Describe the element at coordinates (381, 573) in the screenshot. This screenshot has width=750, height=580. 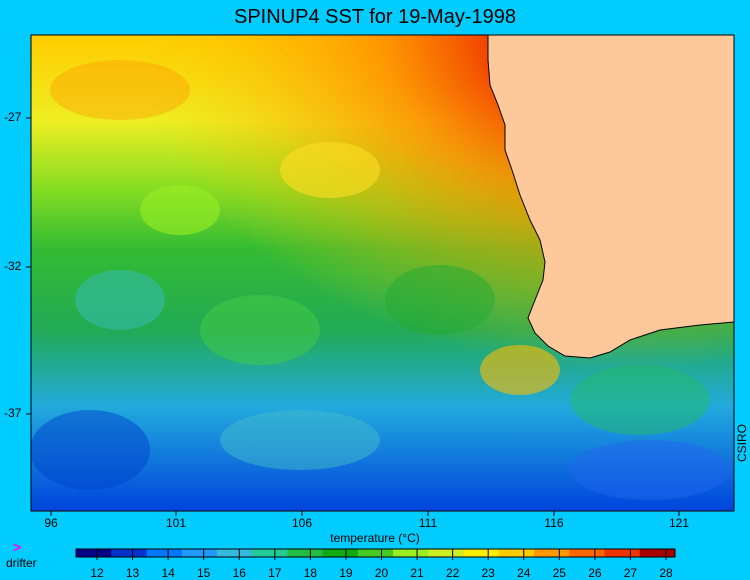
I see `colorbar-tick-label: 20` at that location.